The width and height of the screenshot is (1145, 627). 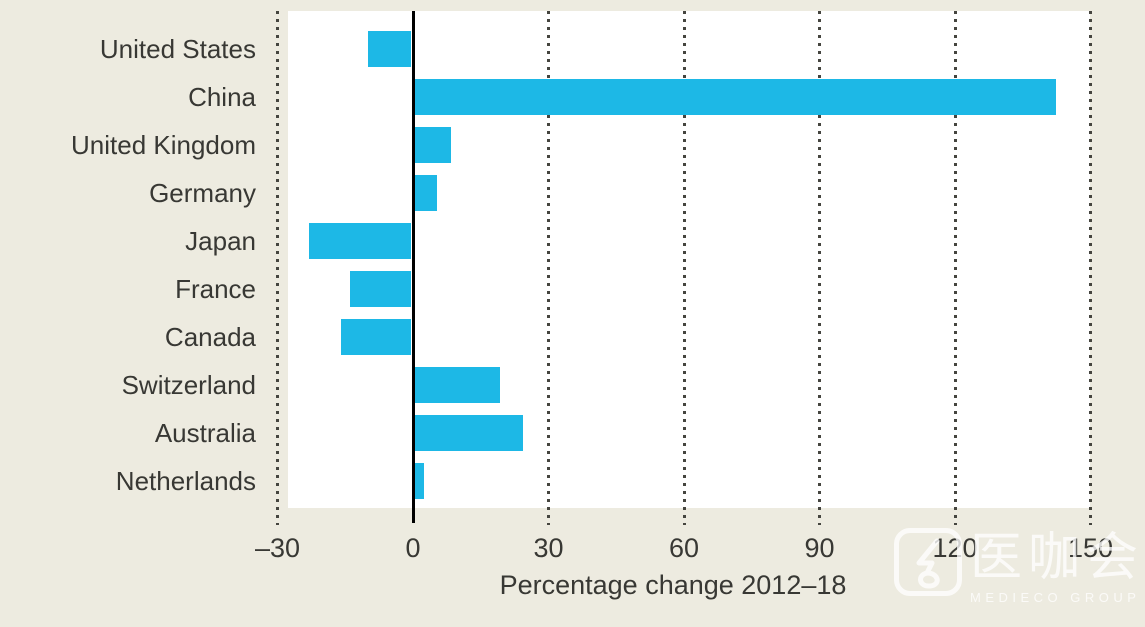 What do you see at coordinates (210, 336) in the screenshot?
I see `category-label-canada: Canada` at bounding box center [210, 336].